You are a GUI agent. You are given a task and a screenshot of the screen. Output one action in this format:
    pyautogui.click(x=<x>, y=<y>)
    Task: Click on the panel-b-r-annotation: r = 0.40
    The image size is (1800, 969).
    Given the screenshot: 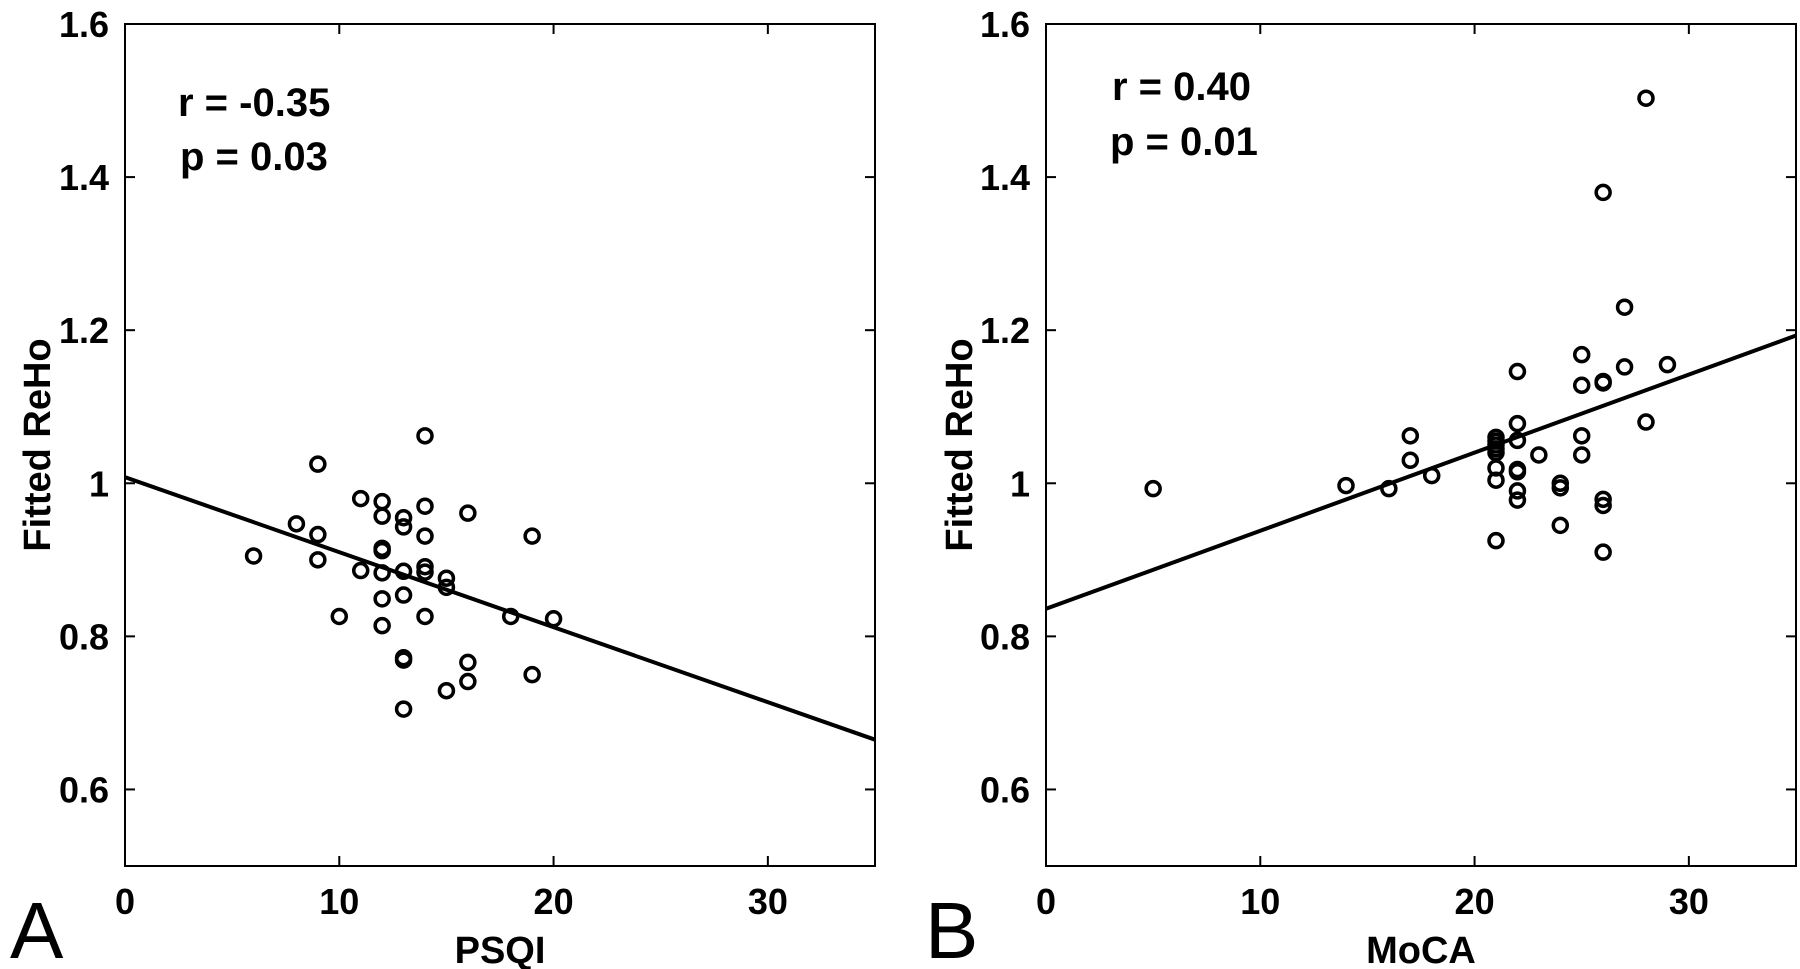 What is the action you would take?
    pyautogui.click(x=1181, y=87)
    